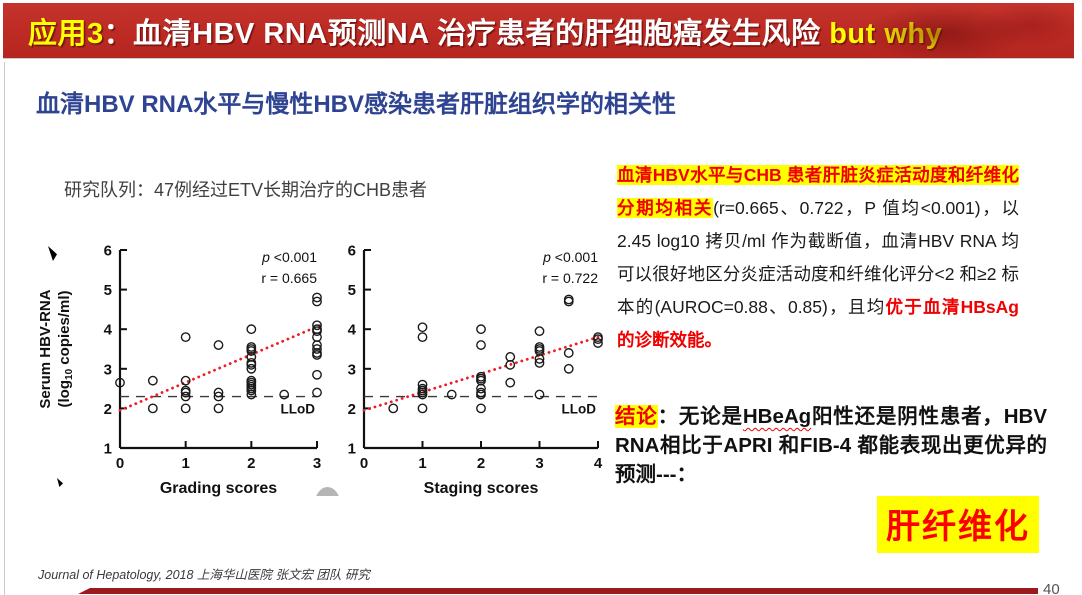 This screenshot has height=595, width=1082. Describe the element at coordinates (481, 488) in the screenshot. I see `svg-text: Staging scores` at that location.